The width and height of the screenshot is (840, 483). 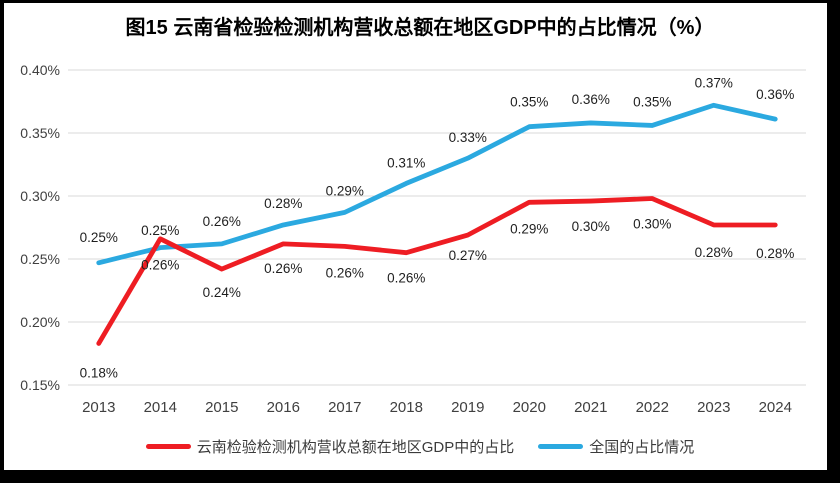 I want to click on y-axis-tick-label: 0.35%, so click(x=40, y=133).